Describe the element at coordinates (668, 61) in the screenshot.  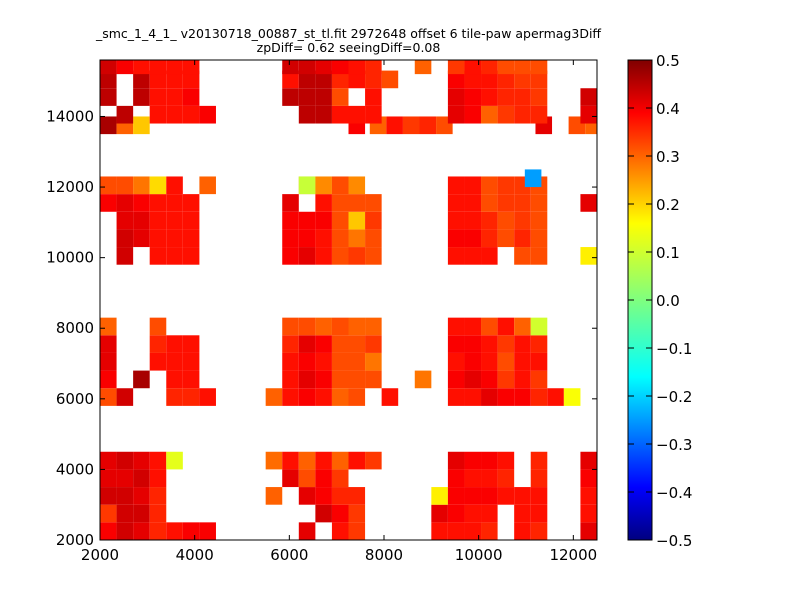
I see `colorbar-tick-label: 0.5` at that location.